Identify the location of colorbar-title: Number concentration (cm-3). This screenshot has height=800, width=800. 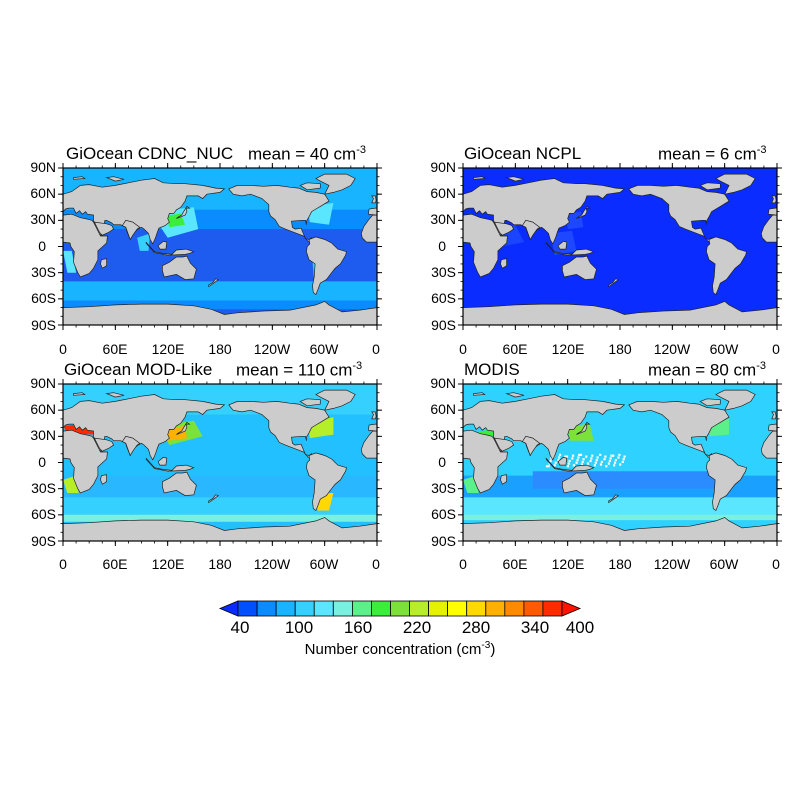
(400, 649).